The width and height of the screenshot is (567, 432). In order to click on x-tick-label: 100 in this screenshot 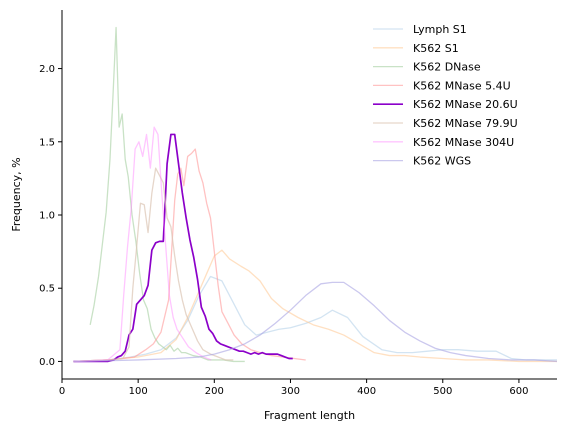, I will do `click(138, 391)`.